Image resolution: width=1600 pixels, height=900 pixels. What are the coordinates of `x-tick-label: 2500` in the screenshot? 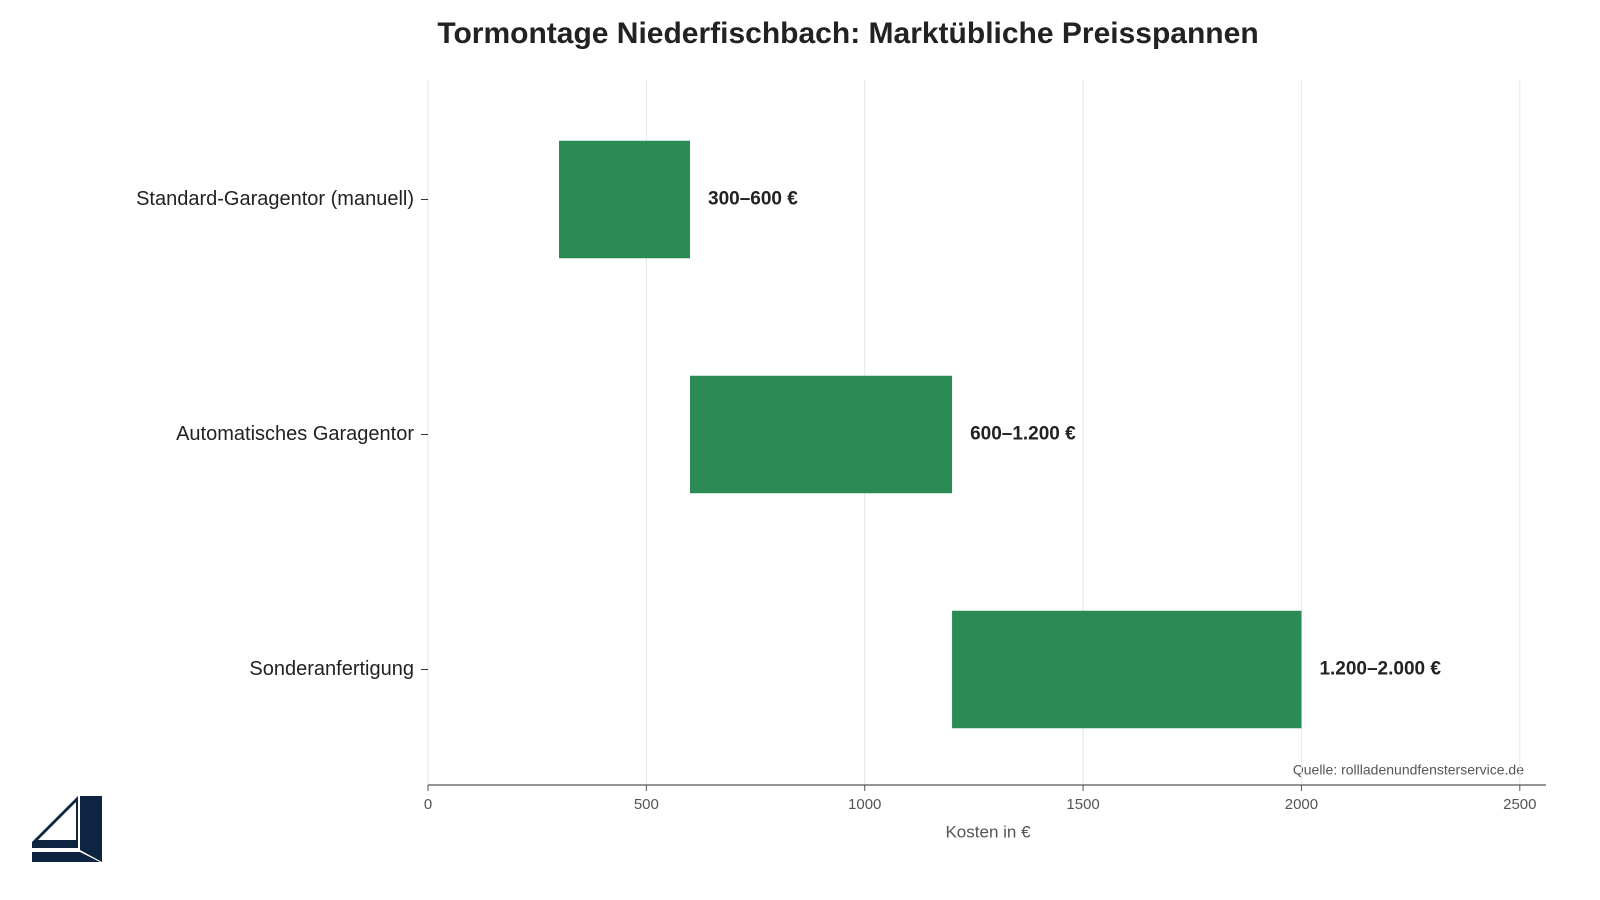 It's located at (1519, 804).